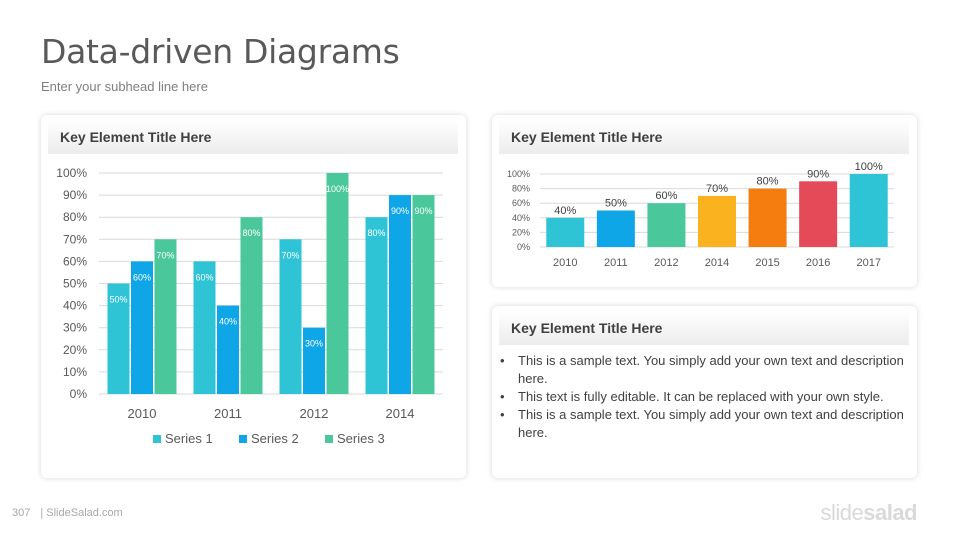  What do you see at coordinates (75, 195) in the screenshot?
I see `y-tick-label: 90%` at bounding box center [75, 195].